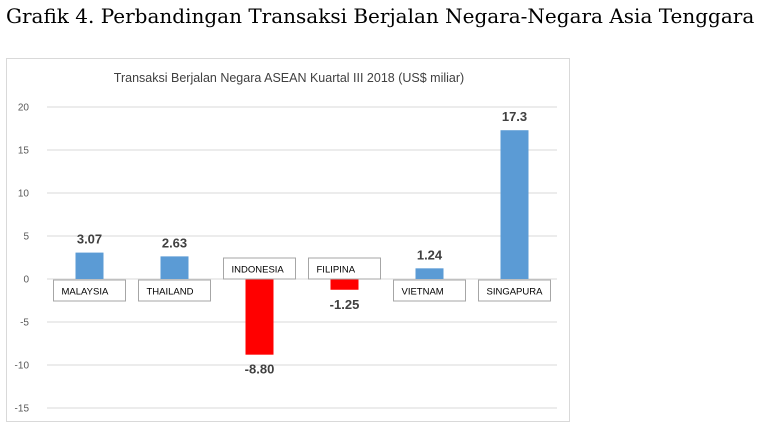 This screenshot has width=759, height=436. I want to click on data-label: 3.07, so click(89, 239).